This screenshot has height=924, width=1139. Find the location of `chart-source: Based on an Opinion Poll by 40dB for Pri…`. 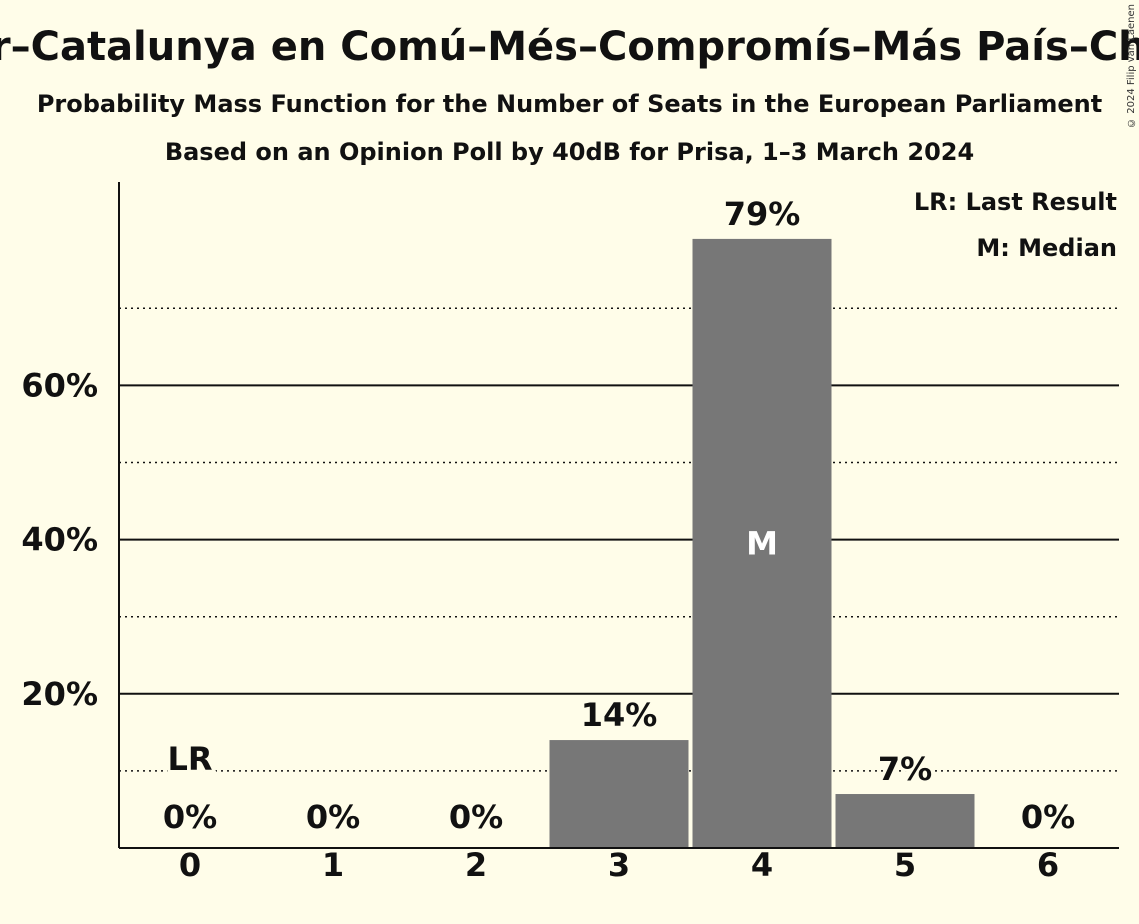

chart-source: Based on an Opinion Poll by 40dB for Pri… is located at coordinates (569, 152).